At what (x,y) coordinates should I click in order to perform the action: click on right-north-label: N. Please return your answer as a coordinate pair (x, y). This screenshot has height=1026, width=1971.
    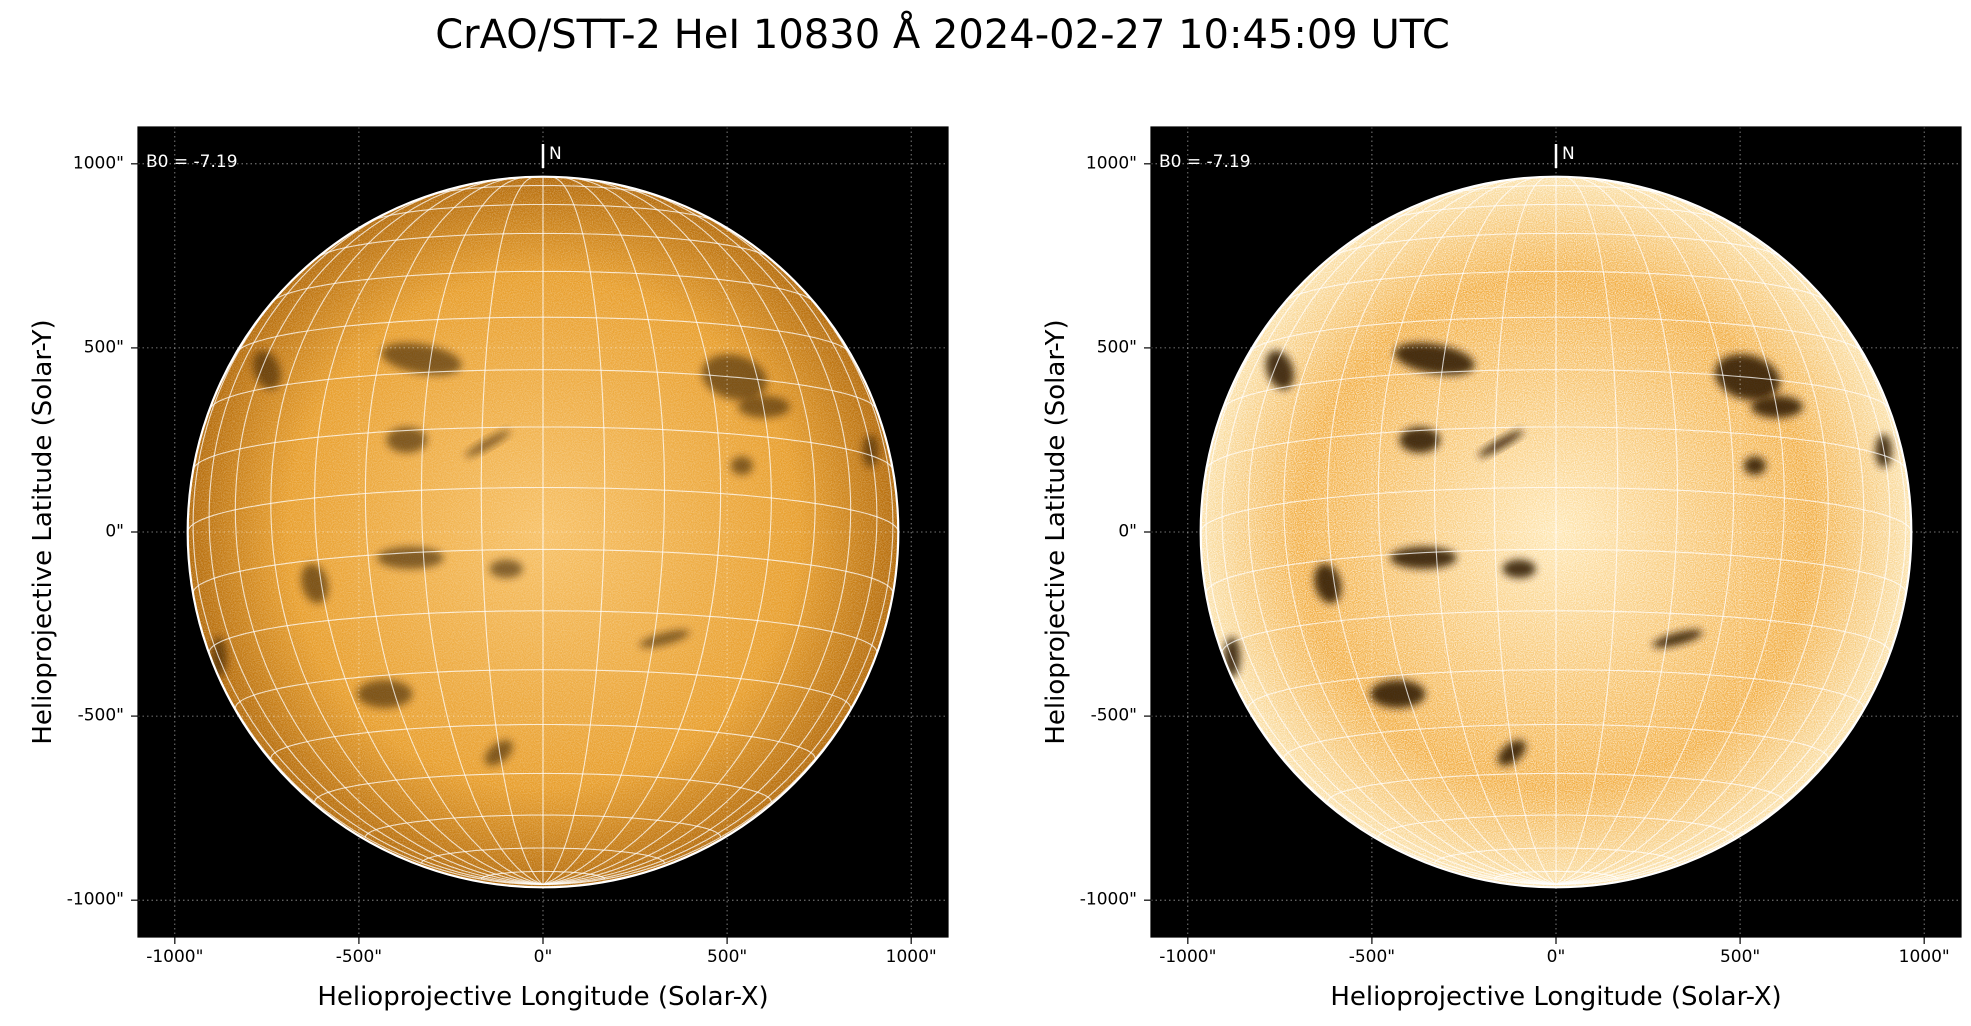
    Looking at the image, I should click on (1568, 154).